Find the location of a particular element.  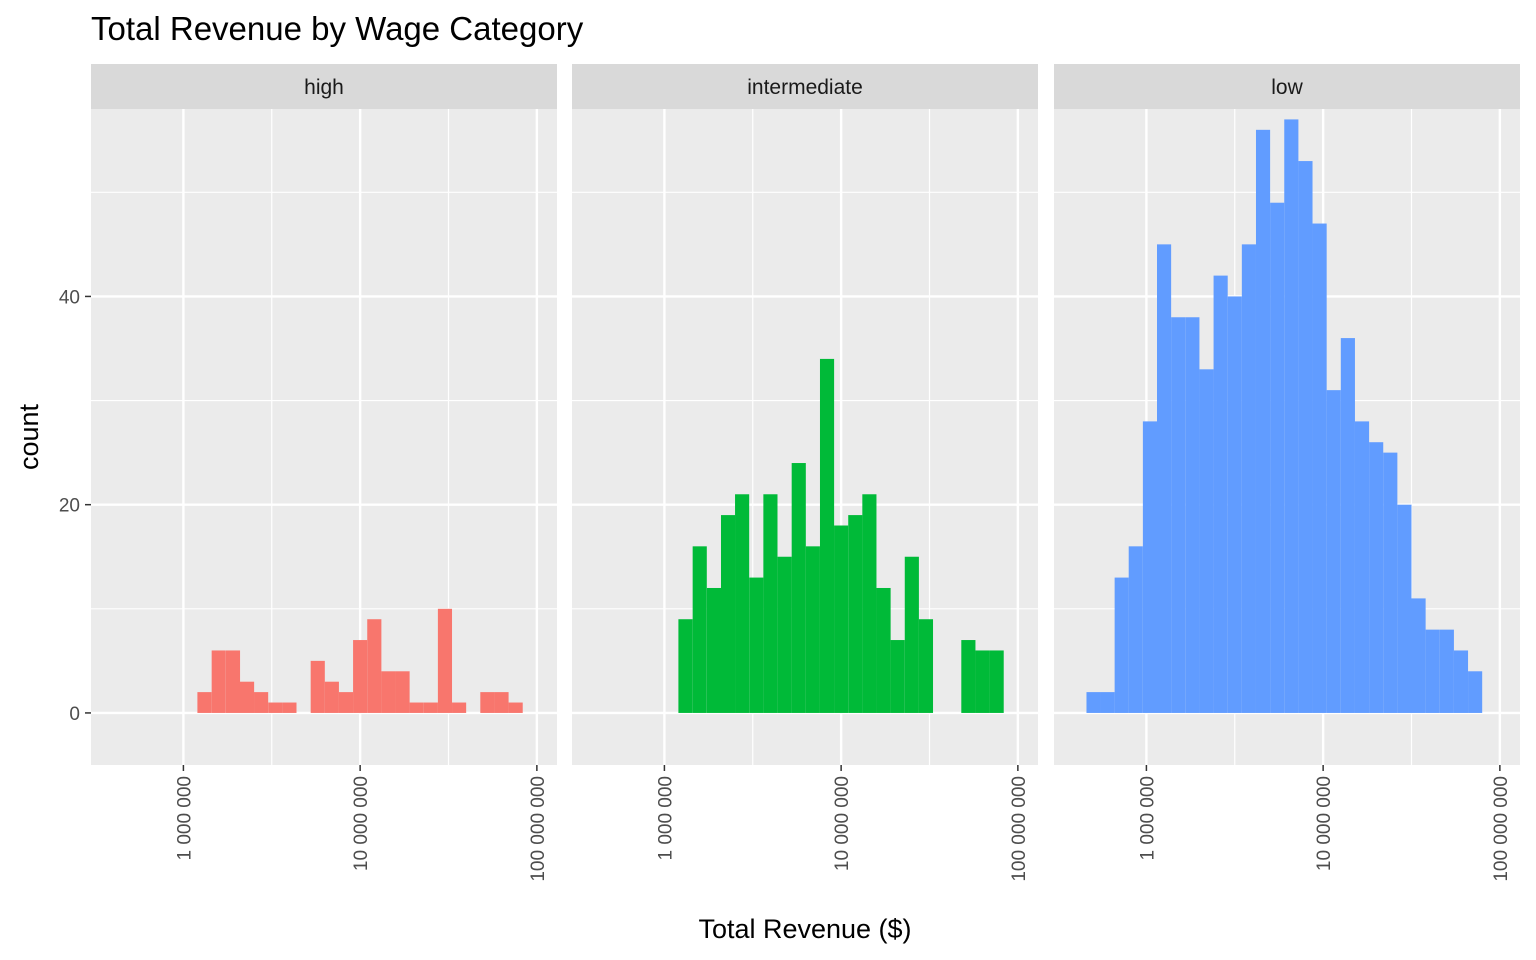

y-axis: 0 20 40 is located at coordinates (75, 506).